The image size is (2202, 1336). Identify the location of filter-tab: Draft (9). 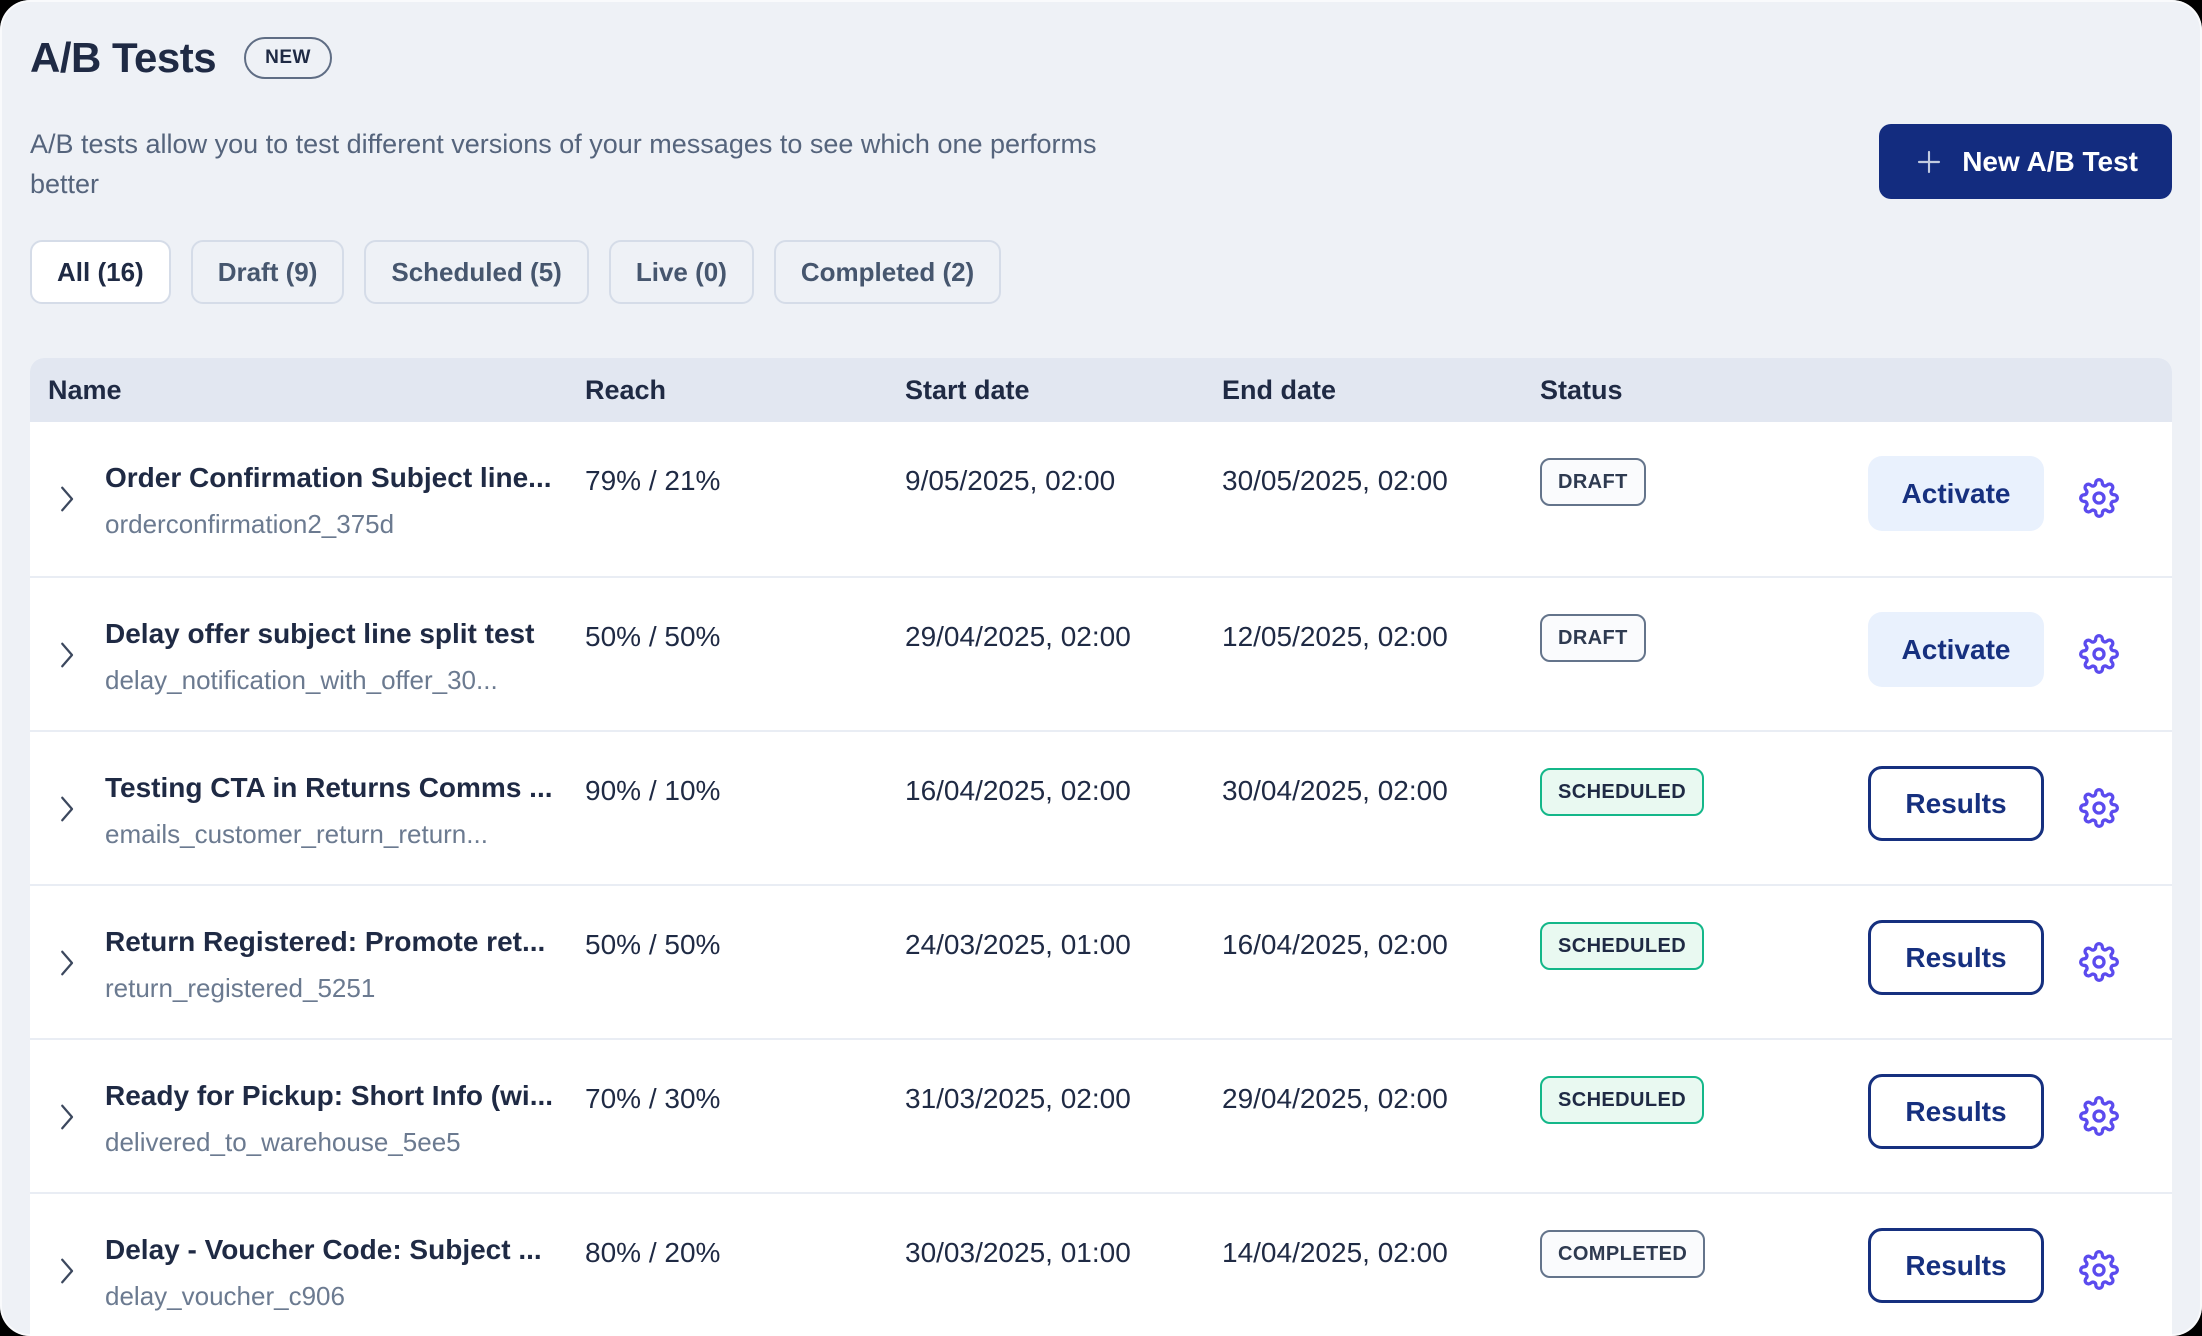
(267, 272).